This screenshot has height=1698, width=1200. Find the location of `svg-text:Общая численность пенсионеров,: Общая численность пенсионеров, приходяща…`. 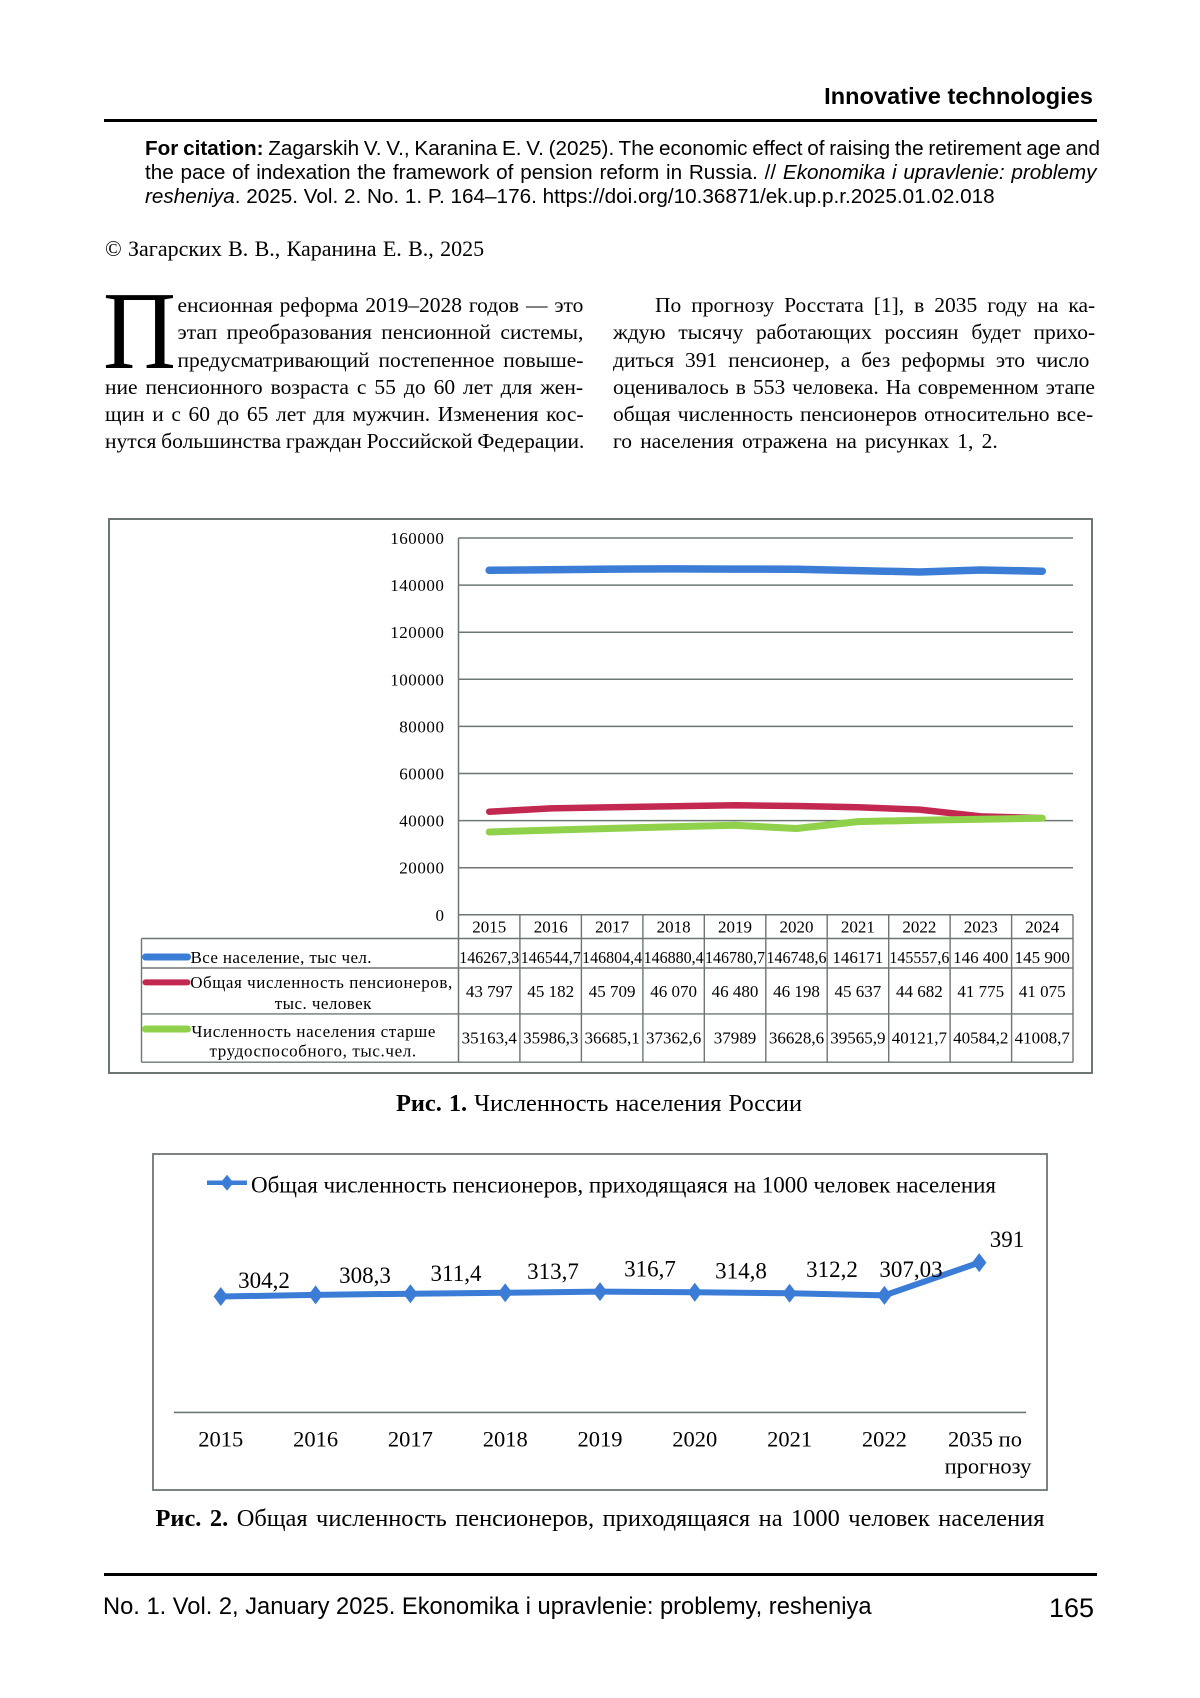

svg-text:Общая численность пенсионеров,: Общая численность пенсионеров, приходяща… is located at coordinates (623, 1185).